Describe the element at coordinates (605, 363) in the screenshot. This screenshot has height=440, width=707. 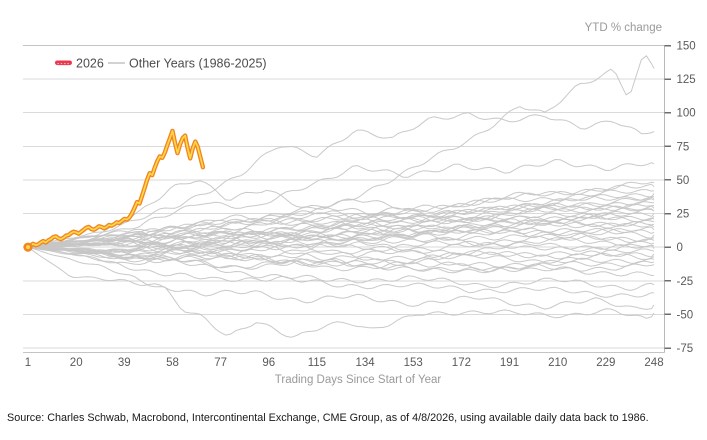
I see `x-tick-label: 229` at that location.